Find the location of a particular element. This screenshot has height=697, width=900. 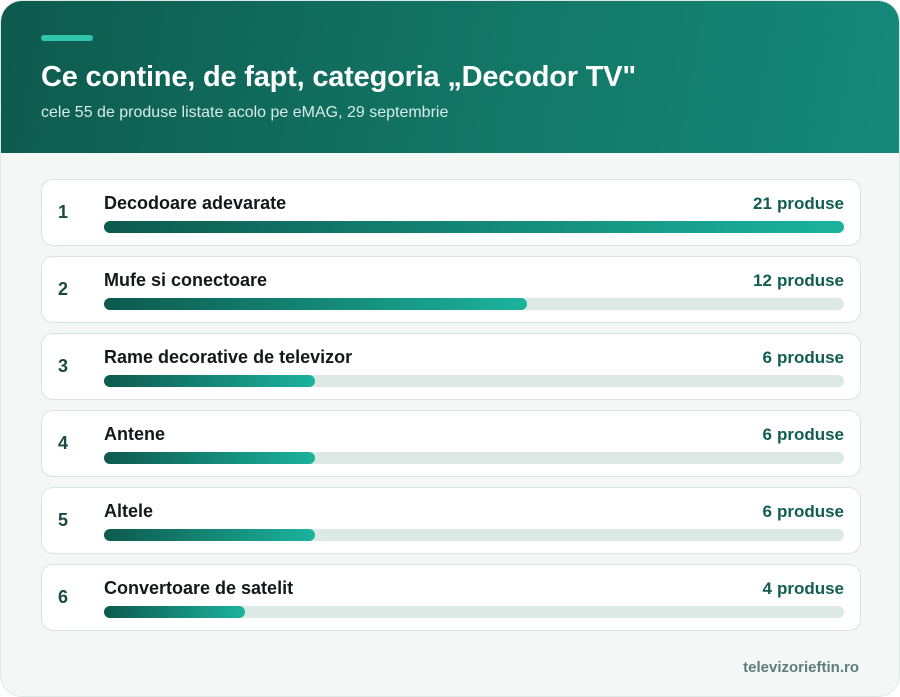

accent-line is located at coordinates (67, 38).